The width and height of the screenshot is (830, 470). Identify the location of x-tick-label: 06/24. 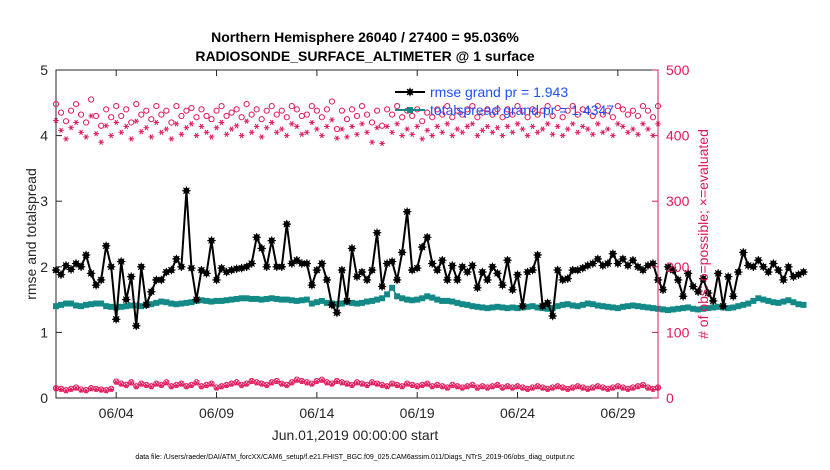
(517, 413).